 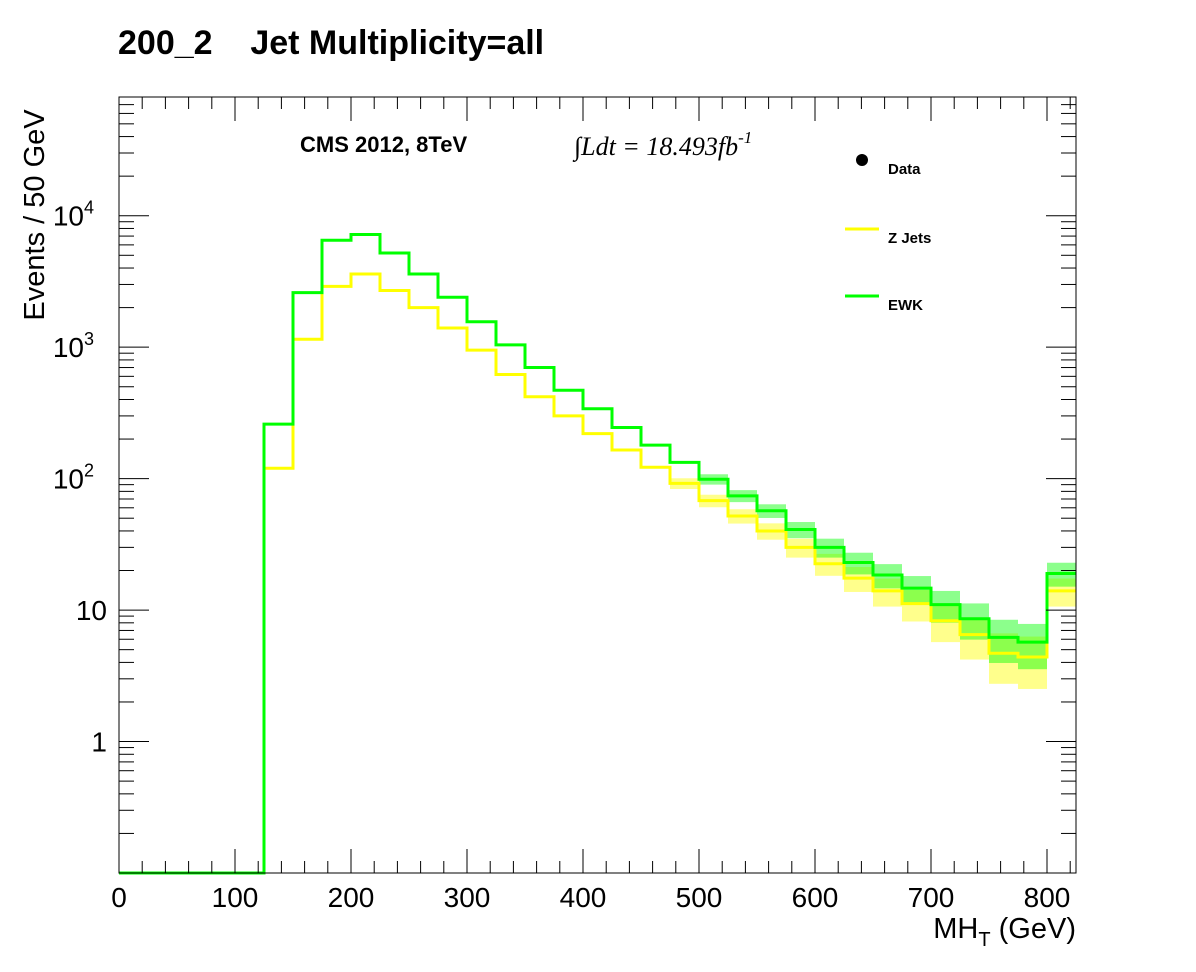 What do you see at coordinates (909, 238) in the screenshot?
I see `legend-label-zjets: Z Jets` at bounding box center [909, 238].